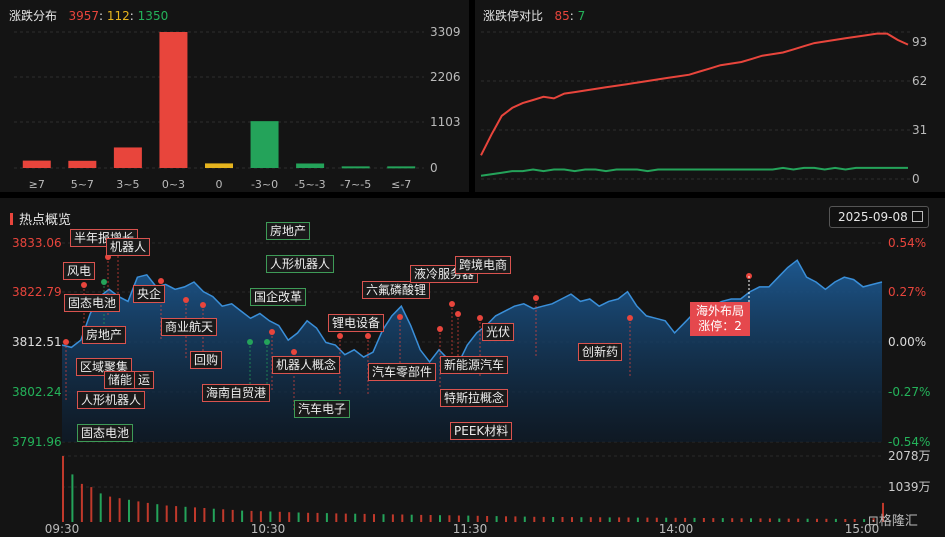  What do you see at coordinates (909, 456) in the screenshot?
I see `volume-tick: 2078万` at bounding box center [909, 456].